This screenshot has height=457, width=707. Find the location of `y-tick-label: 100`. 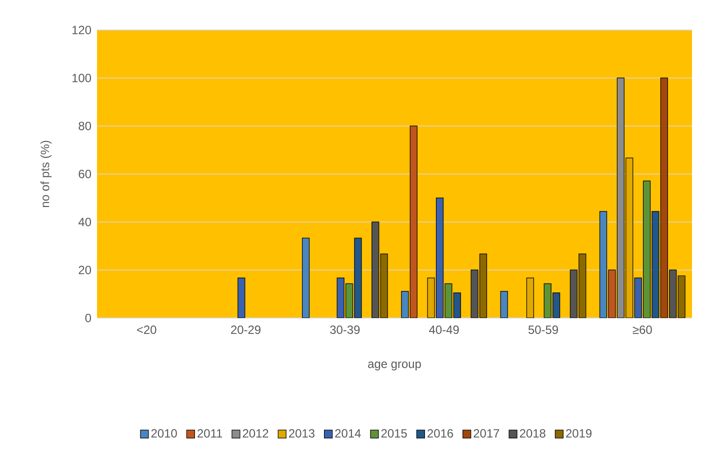

y-tick-label: 100 is located at coordinates (82, 78).